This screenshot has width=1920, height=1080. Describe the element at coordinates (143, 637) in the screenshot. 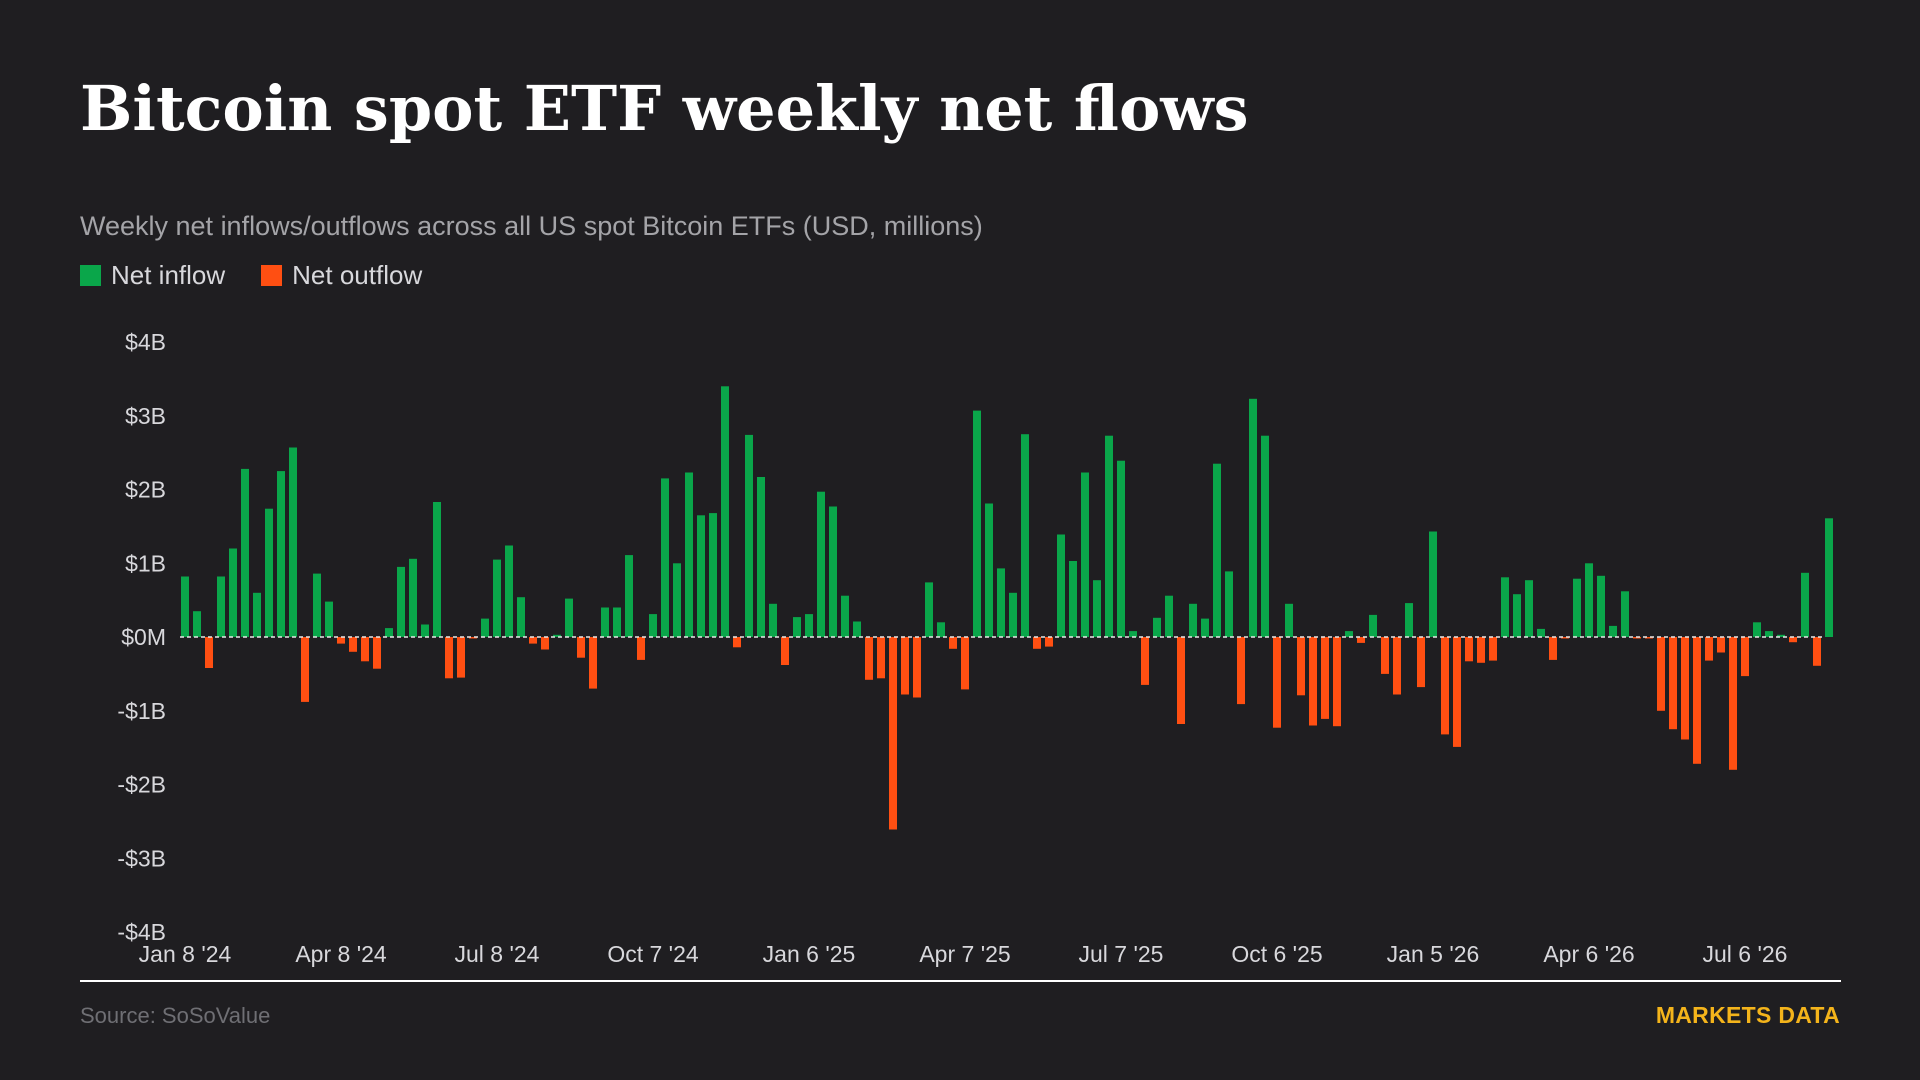

I see `y-tick-label: $0M` at that location.